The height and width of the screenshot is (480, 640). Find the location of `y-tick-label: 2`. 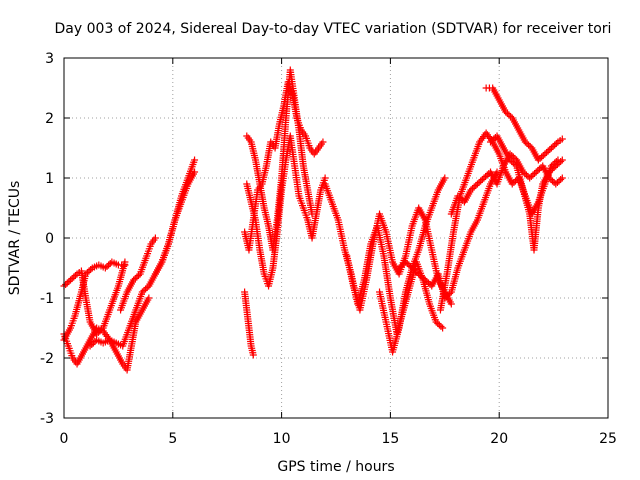

y-tick-label: 2 is located at coordinates (49, 119).